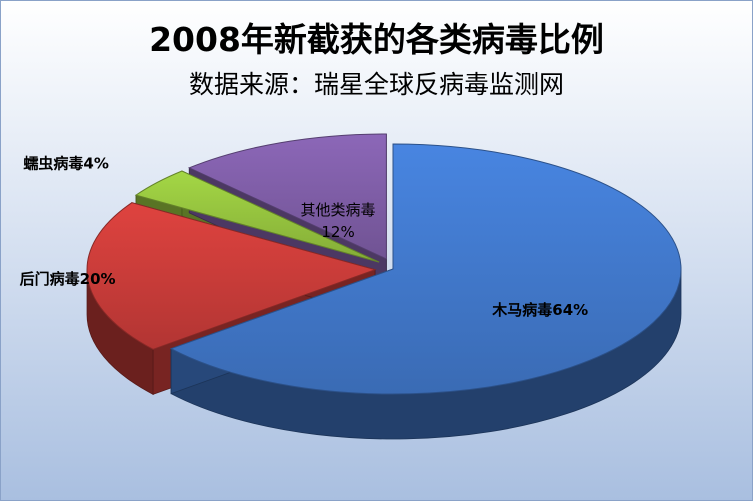 This screenshot has height=501, width=753. Describe the element at coordinates (338, 210) in the screenshot. I see `slice-label-3-name: 其他类病毒` at that location.